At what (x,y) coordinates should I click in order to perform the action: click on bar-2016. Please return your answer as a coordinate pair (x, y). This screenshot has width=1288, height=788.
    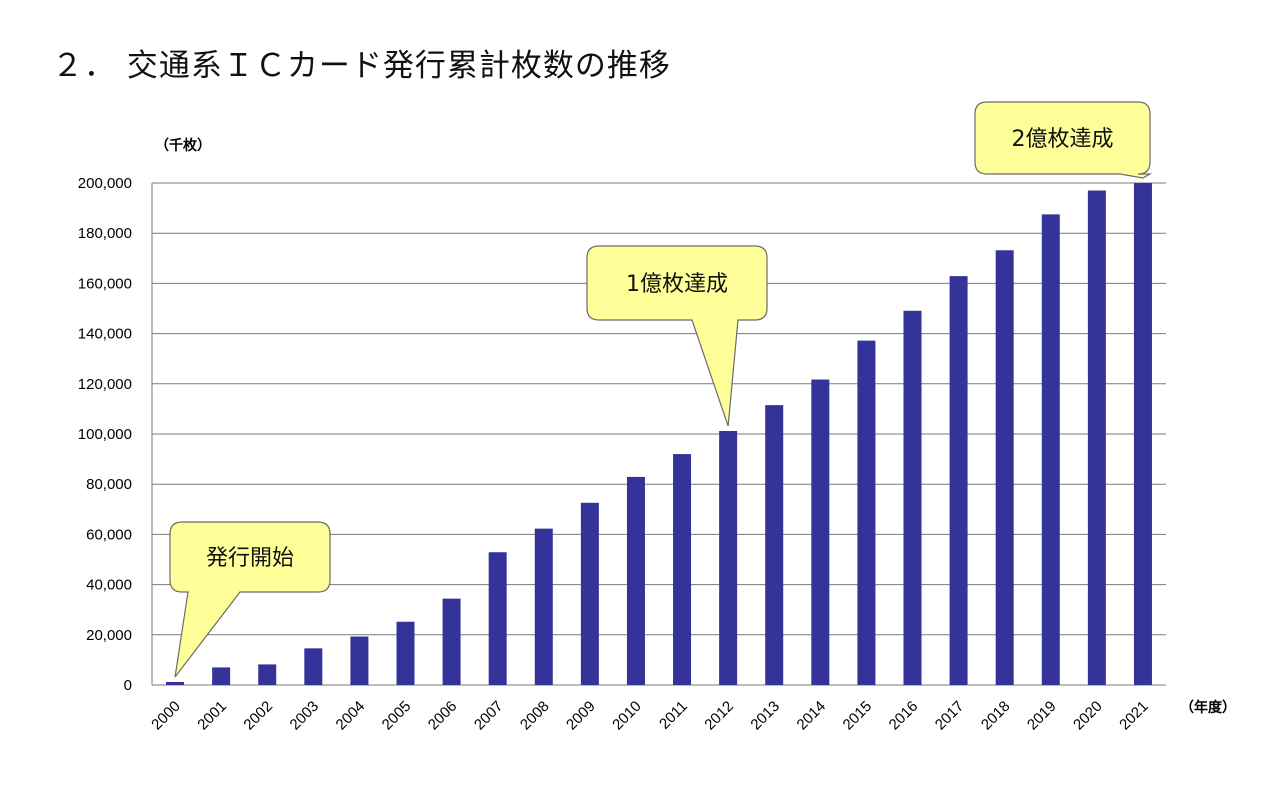
    Looking at the image, I should click on (912, 497).